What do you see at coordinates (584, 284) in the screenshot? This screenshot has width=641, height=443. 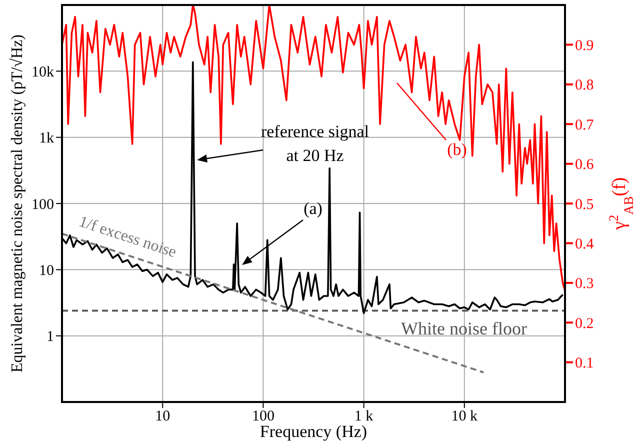 I see `y2-tick-label: 0.3` at bounding box center [584, 284].